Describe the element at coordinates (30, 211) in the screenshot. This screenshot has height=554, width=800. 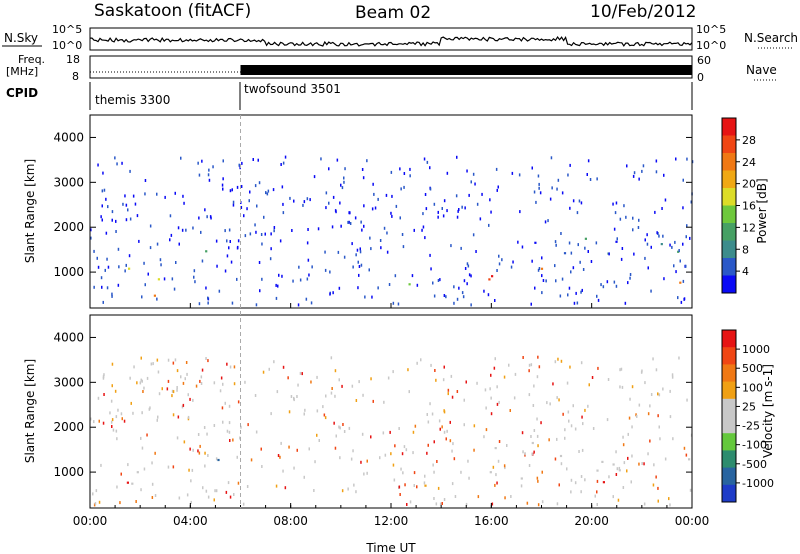
I see `power-ylabel: Slant Range [km]` at that location.